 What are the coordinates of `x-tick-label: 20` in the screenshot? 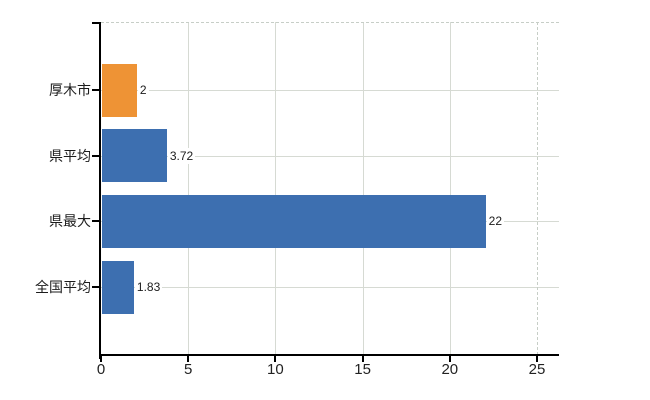 It's located at (450, 369).